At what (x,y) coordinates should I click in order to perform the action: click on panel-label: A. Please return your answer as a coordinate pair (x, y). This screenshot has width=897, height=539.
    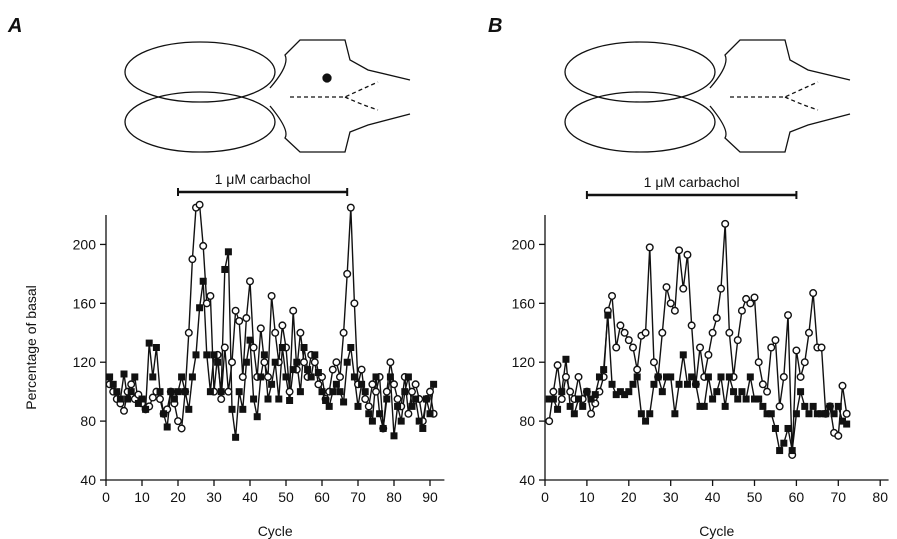
    Looking at the image, I should click on (14, 26).